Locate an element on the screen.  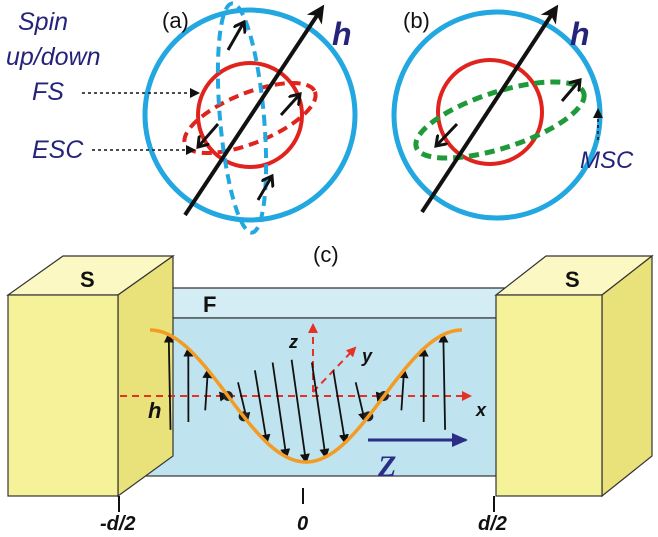
spin-pair-dashed-ellipse is located at coordinates (242, 118).